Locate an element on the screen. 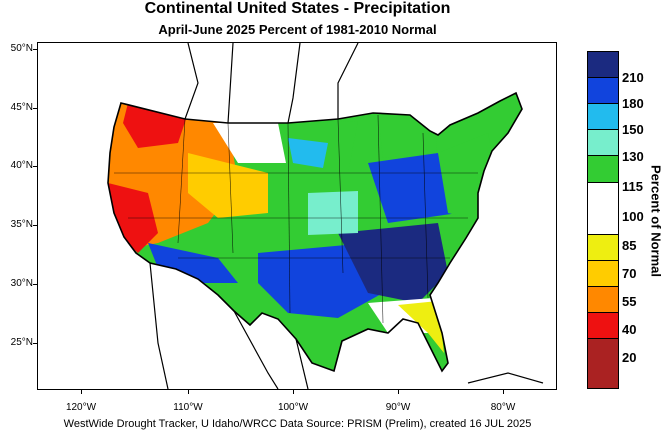 The image size is (669, 433). colorbar-label-210: 210 is located at coordinates (633, 77).